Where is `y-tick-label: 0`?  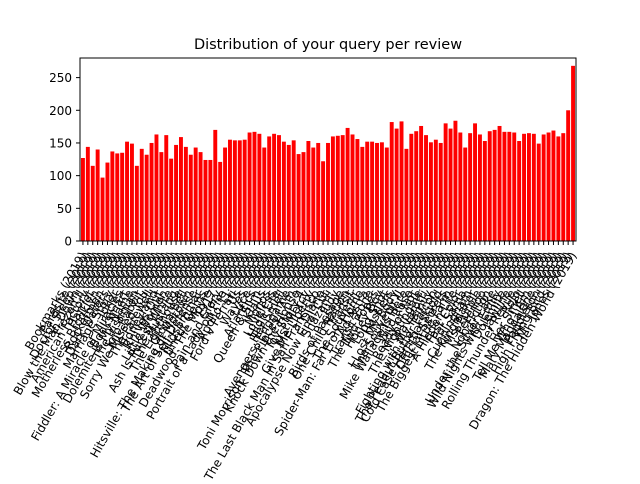
y-tick-label: 0 is located at coordinates (68, 242).